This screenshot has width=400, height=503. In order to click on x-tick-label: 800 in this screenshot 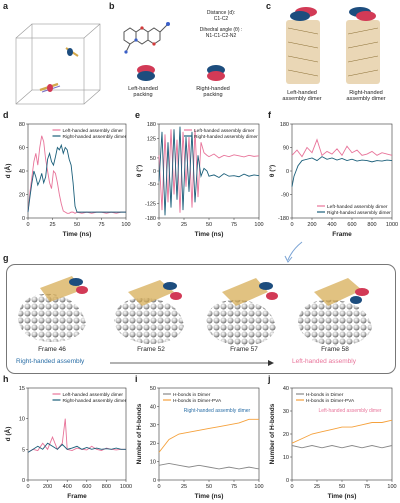, I will do `click(371, 225)`.